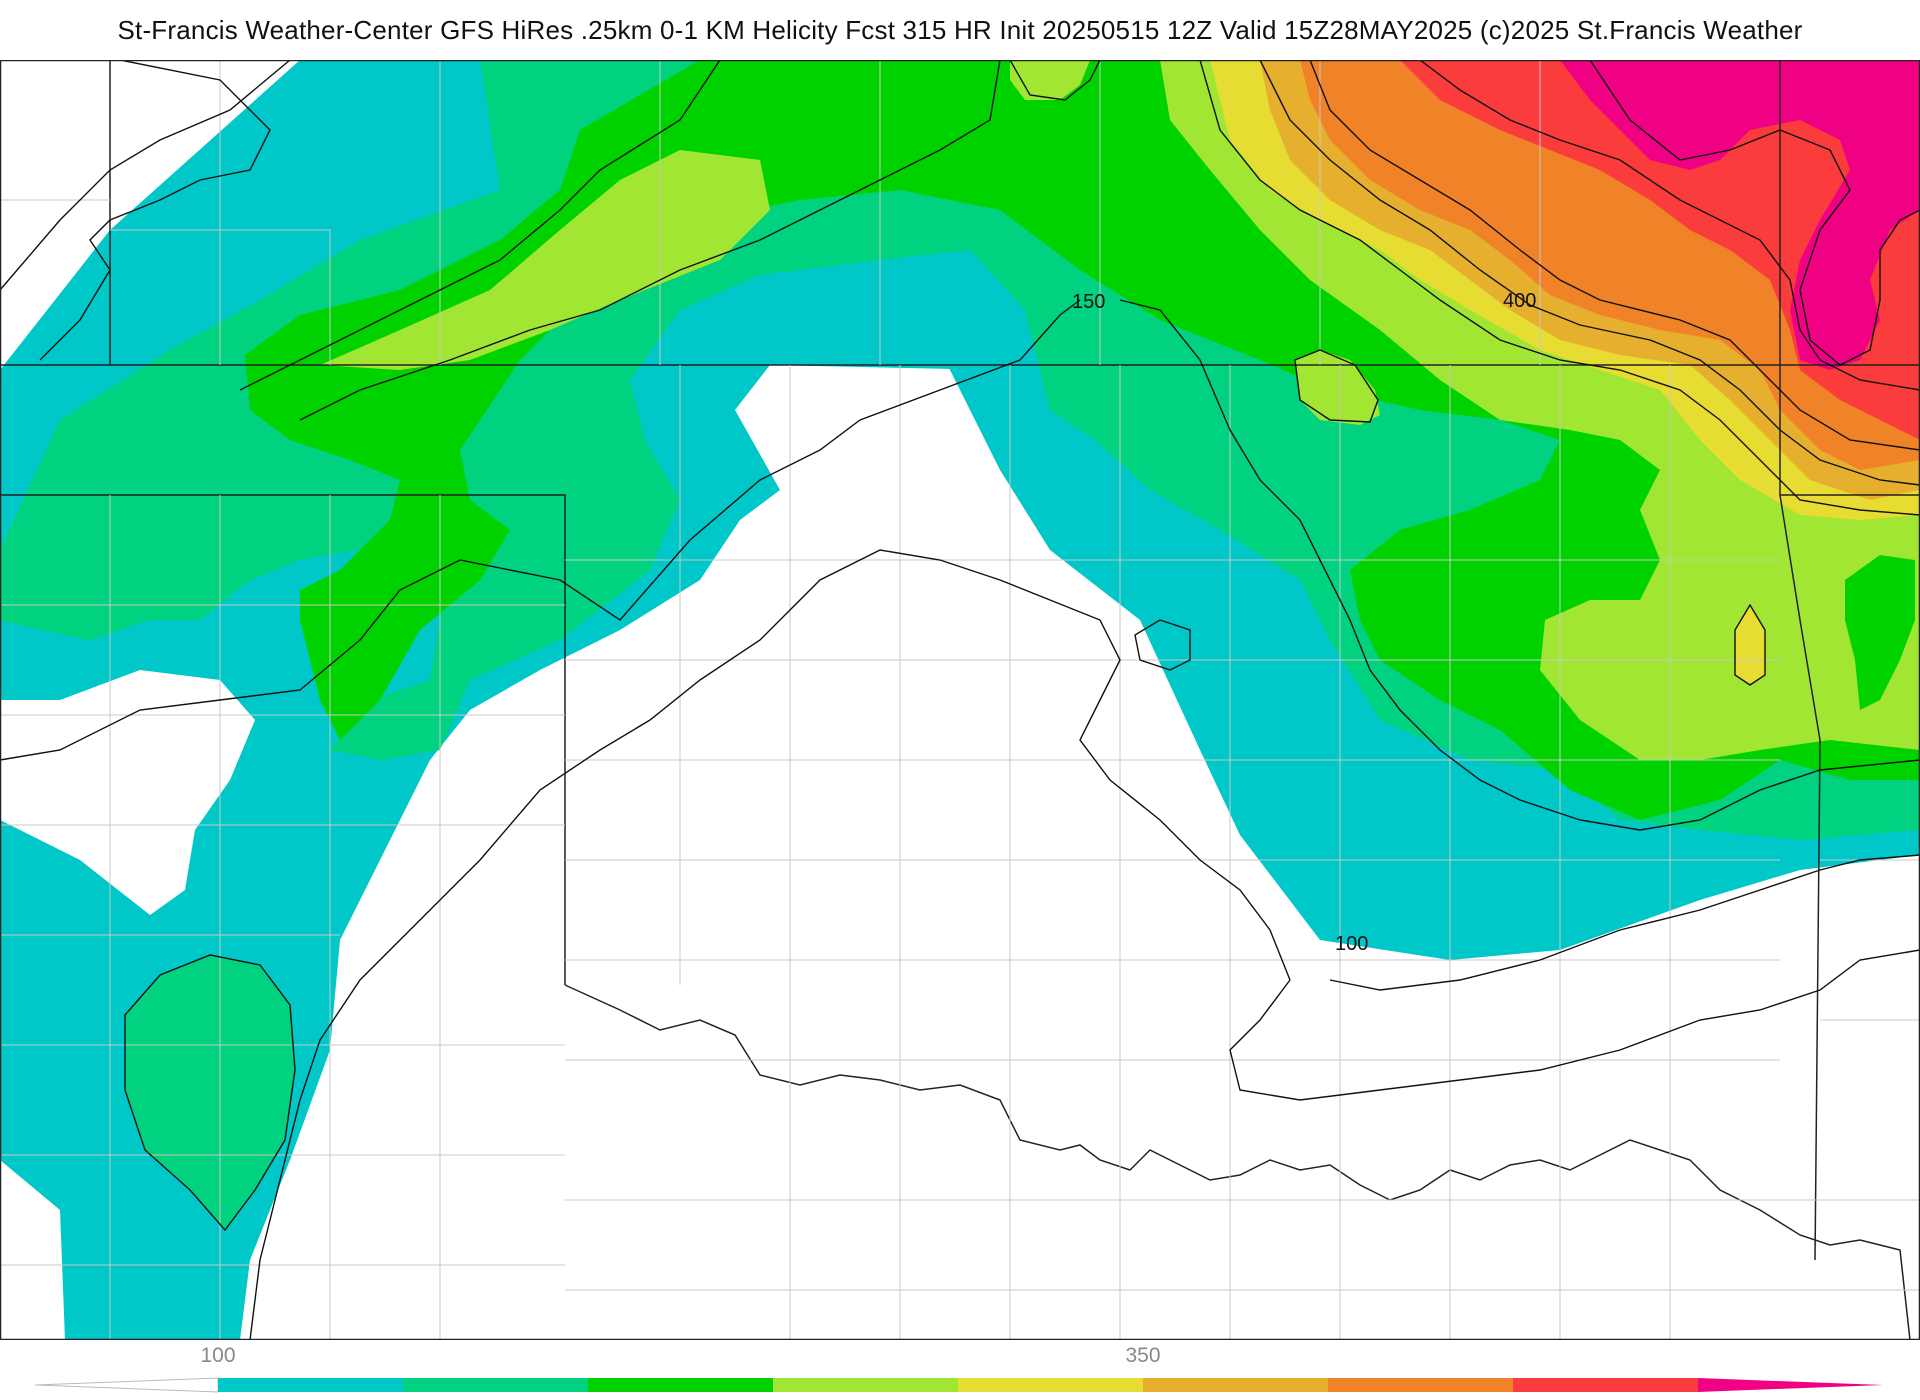 The width and height of the screenshot is (1920, 1400). What do you see at coordinates (218, 1355) in the screenshot?
I see `colorbar-tick-100: 100` at bounding box center [218, 1355].